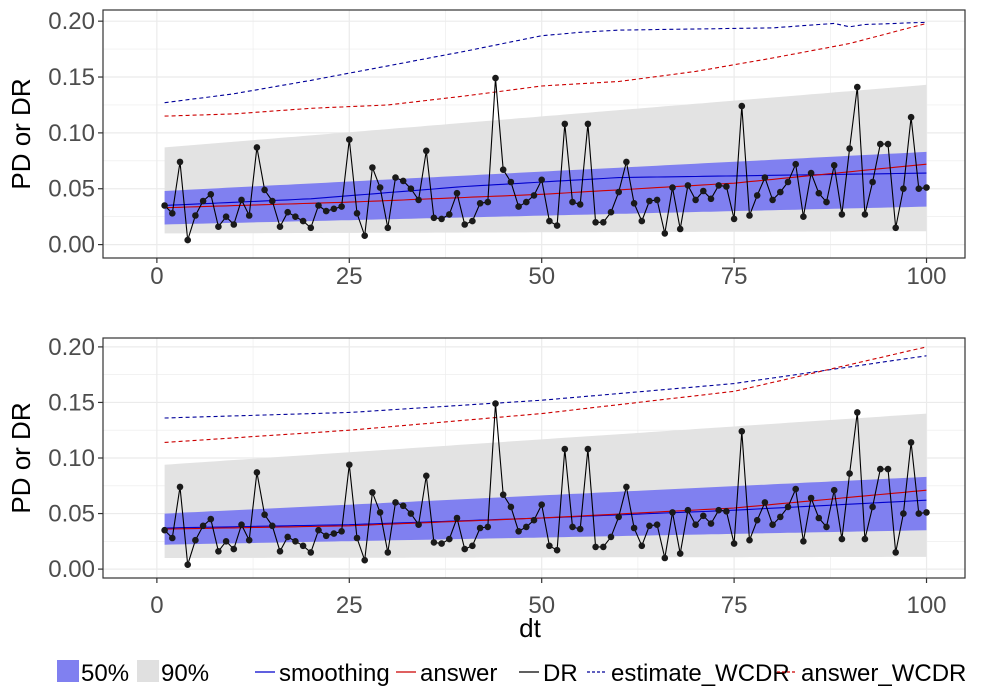  I want to click on legend-label: smoothing, so click(334, 673).